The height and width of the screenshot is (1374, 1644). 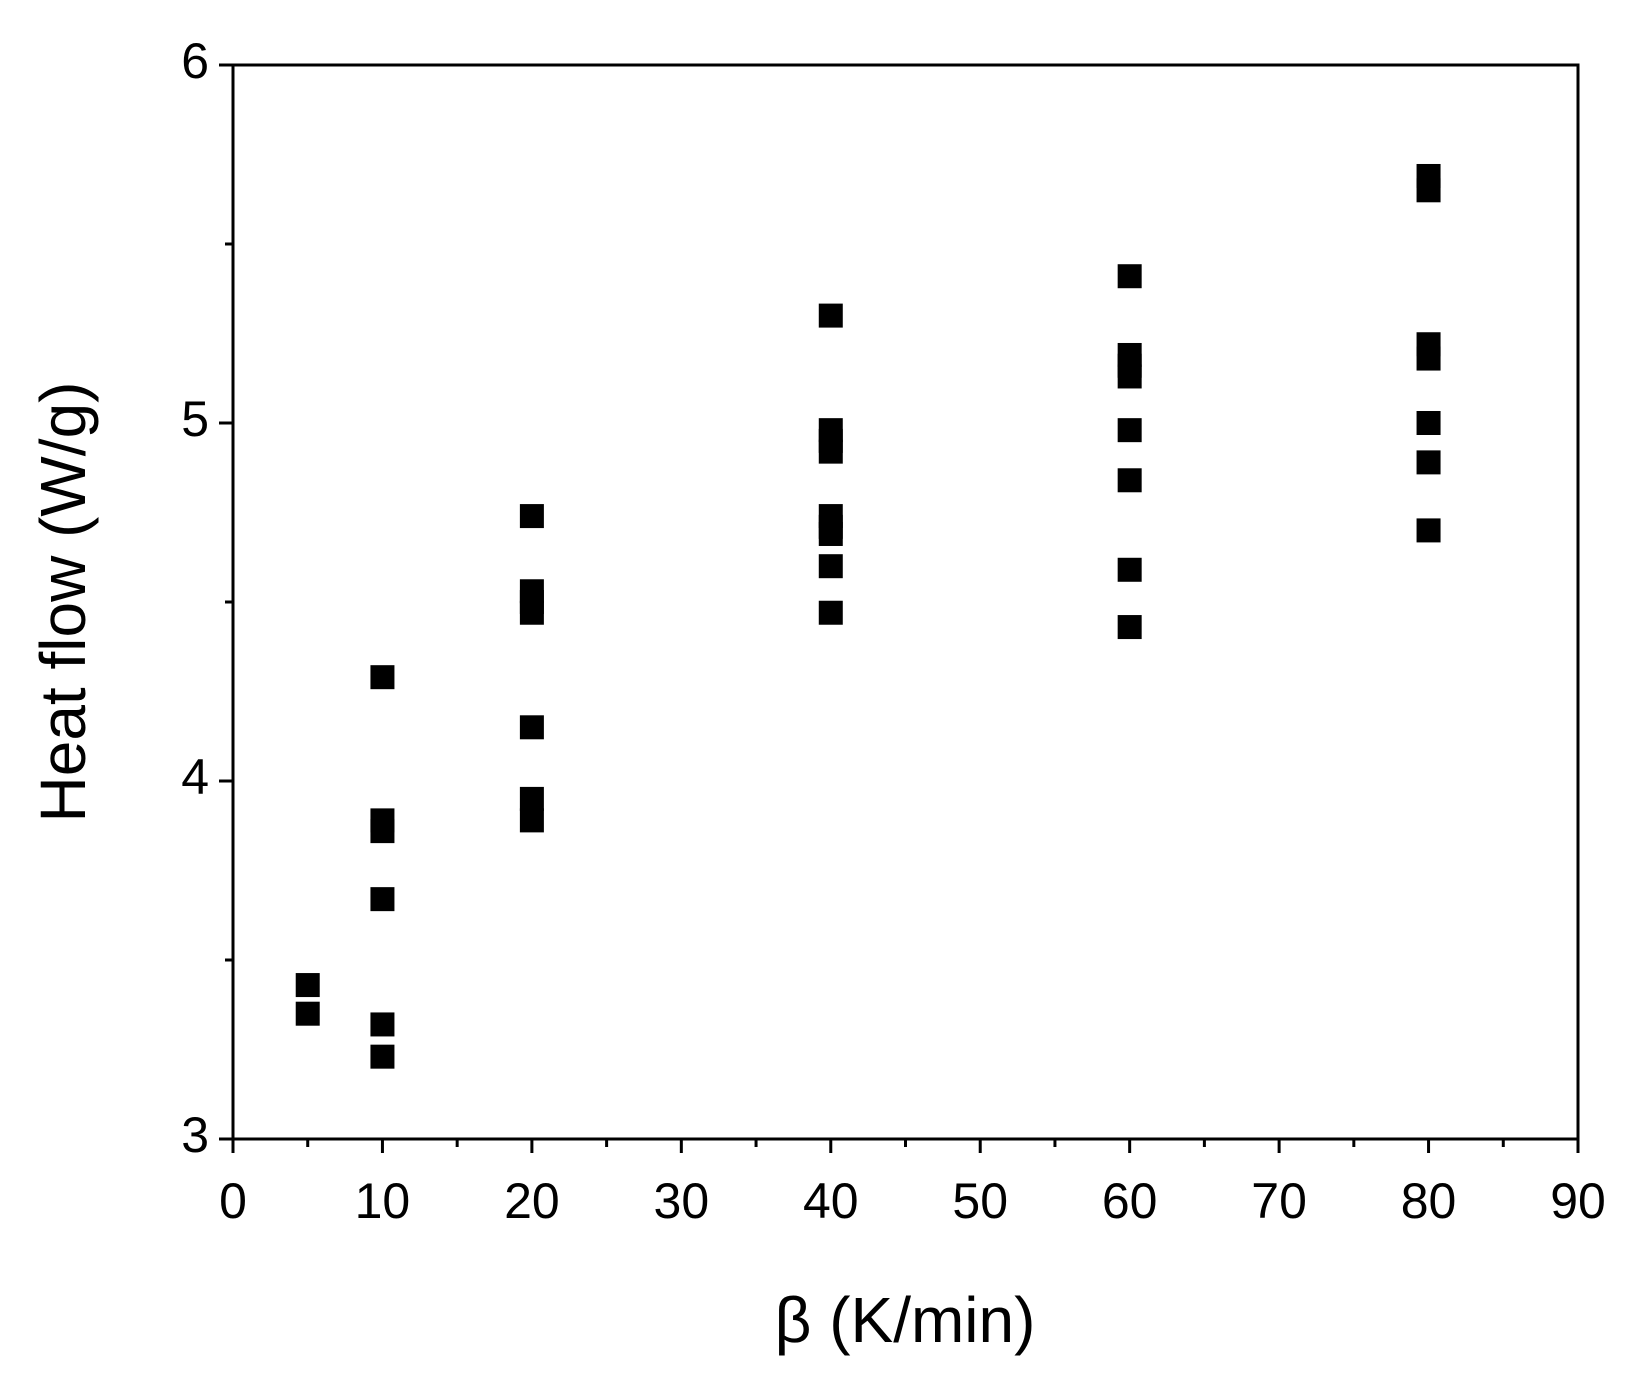 I want to click on x-tick-label: 90, so click(x=1578, y=1201).